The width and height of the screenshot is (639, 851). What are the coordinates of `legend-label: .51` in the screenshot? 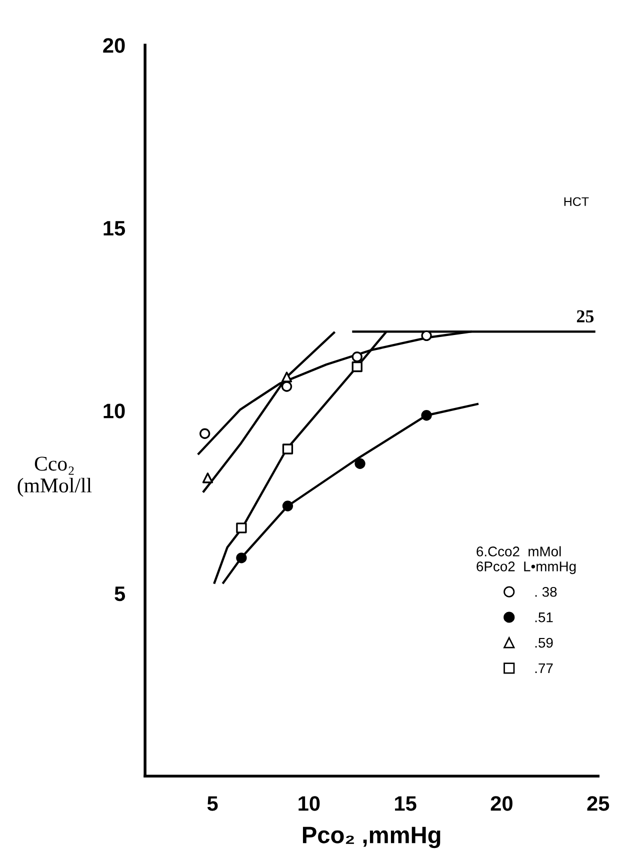 It's located at (544, 617).